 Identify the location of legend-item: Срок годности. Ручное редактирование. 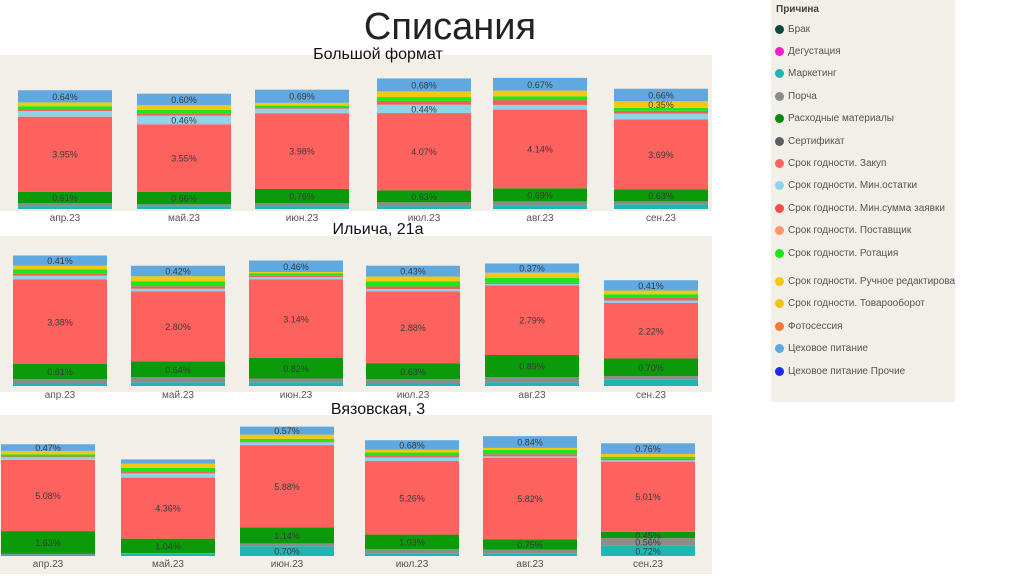
(863, 281).